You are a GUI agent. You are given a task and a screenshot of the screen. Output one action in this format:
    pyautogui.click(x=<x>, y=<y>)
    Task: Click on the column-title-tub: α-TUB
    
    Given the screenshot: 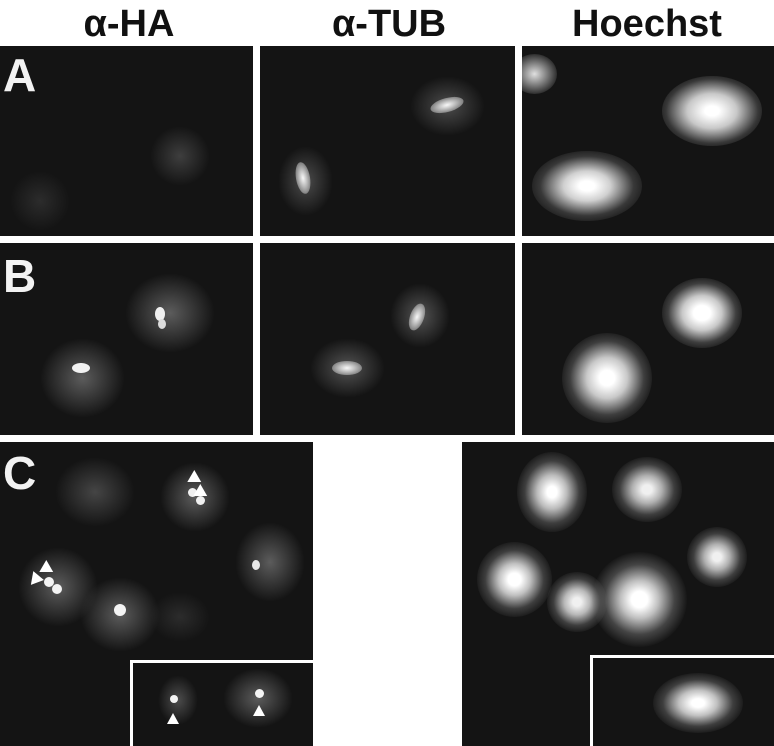 What is the action you would take?
    pyautogui.click(x=389, y=24)
    